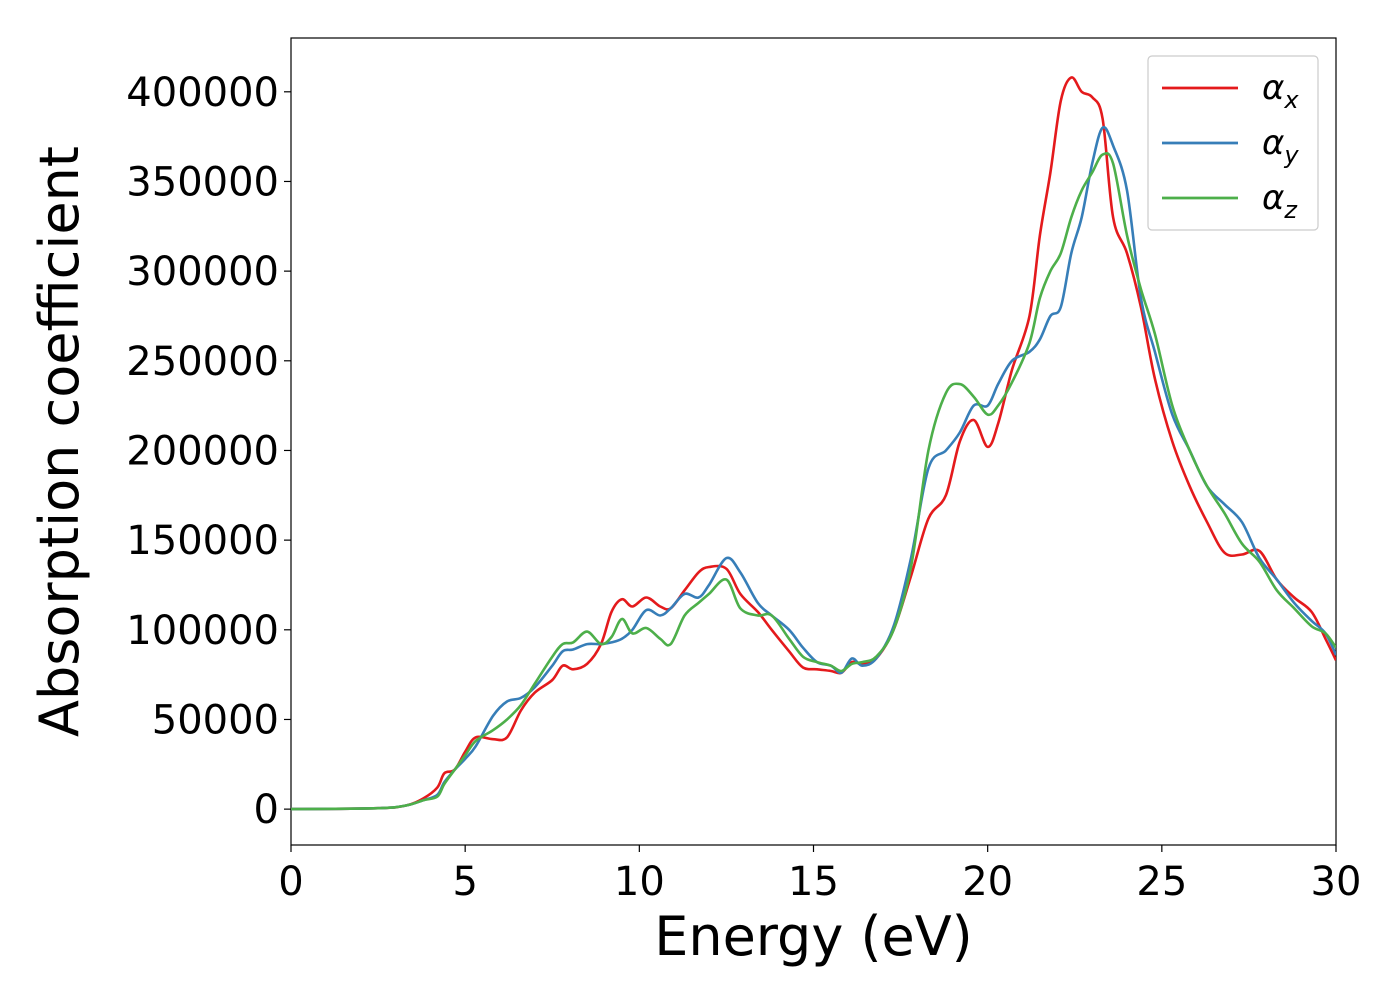 The height and width of the screenshot is (1000, 1400). Describe the element at coordinates (1291, 100) in the screenshot. I see `legend-subscript: x` at that location.